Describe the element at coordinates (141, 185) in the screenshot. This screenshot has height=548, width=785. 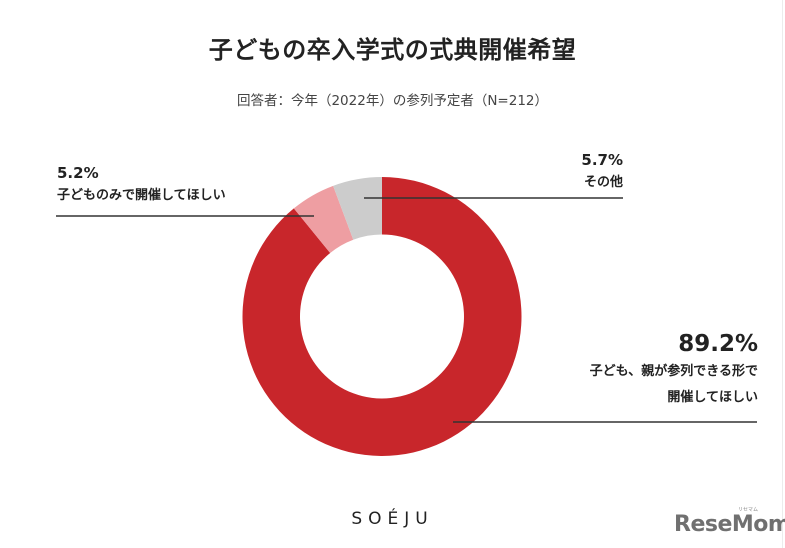
I see `label-kids-only: 5.2% 子どものみで開催してほしい` at that location.